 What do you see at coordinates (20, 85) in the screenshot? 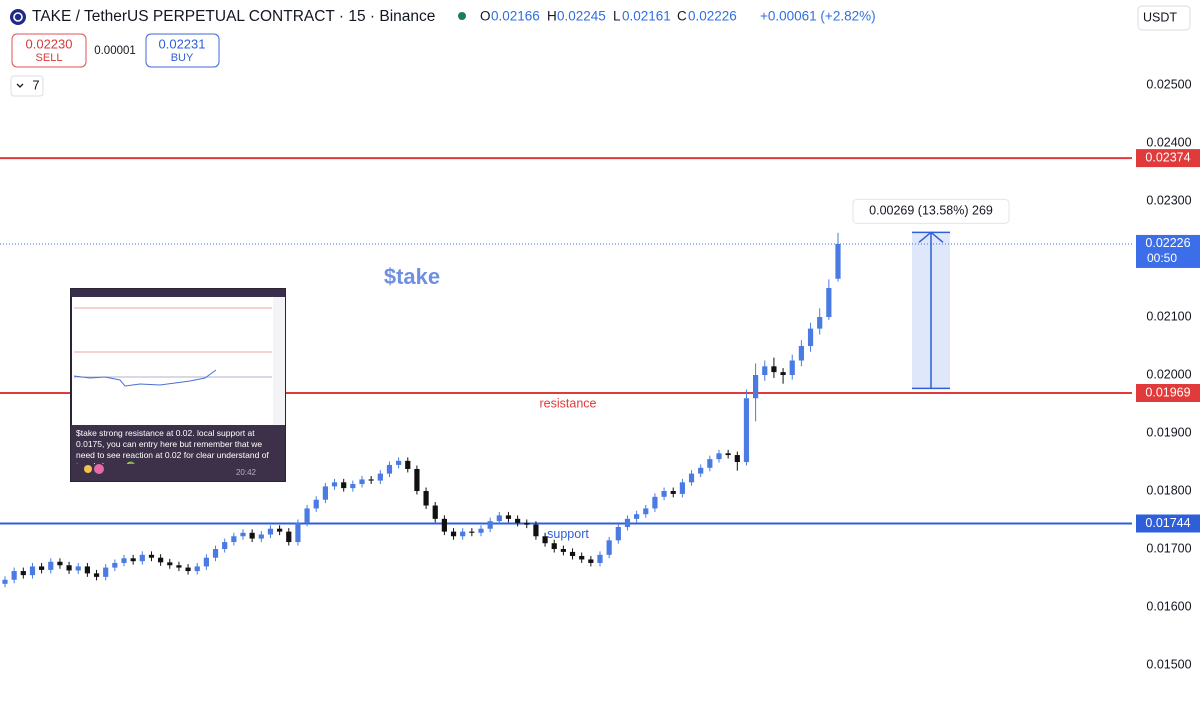
I see `chevron` at bounding box center [20, 85].